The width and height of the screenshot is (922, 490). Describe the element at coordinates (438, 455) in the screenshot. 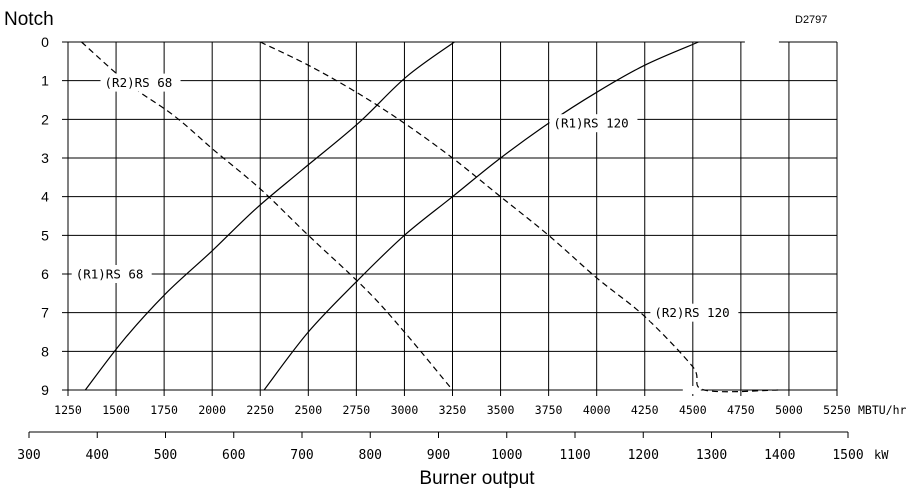

I see `kw-tick-label: 900` at that location.